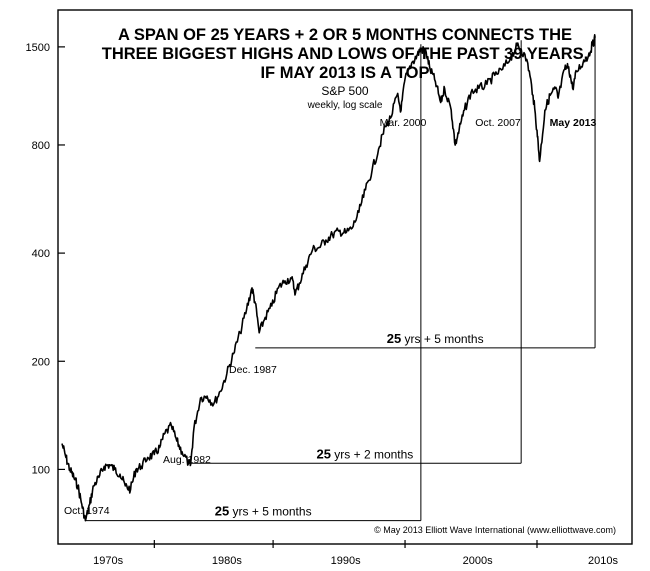 This screenshot has height=571, width=650. I want to click on y-tick-label: 1500, so click(38, 48).